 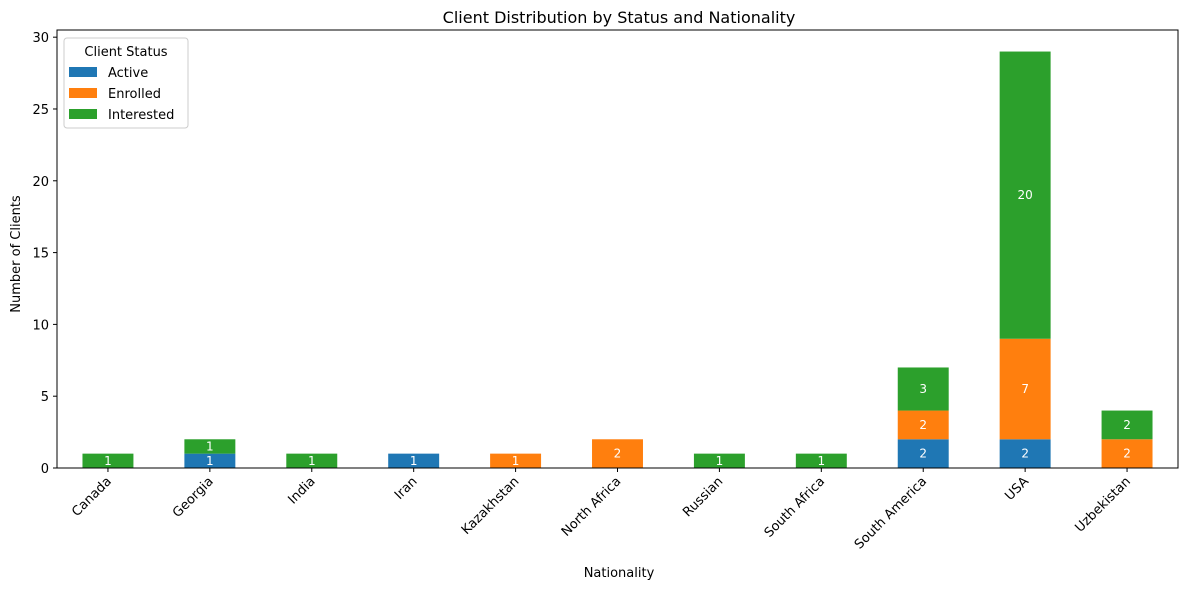 I want to click on bar-interested-russian, so click(x=719, y=460).